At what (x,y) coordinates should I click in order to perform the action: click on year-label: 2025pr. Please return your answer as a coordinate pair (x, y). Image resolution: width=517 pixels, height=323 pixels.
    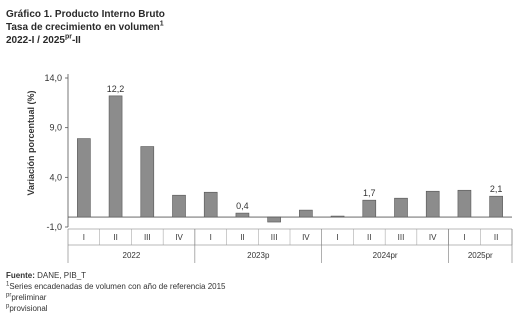
    Looking at the image, I should click on (480, 255).